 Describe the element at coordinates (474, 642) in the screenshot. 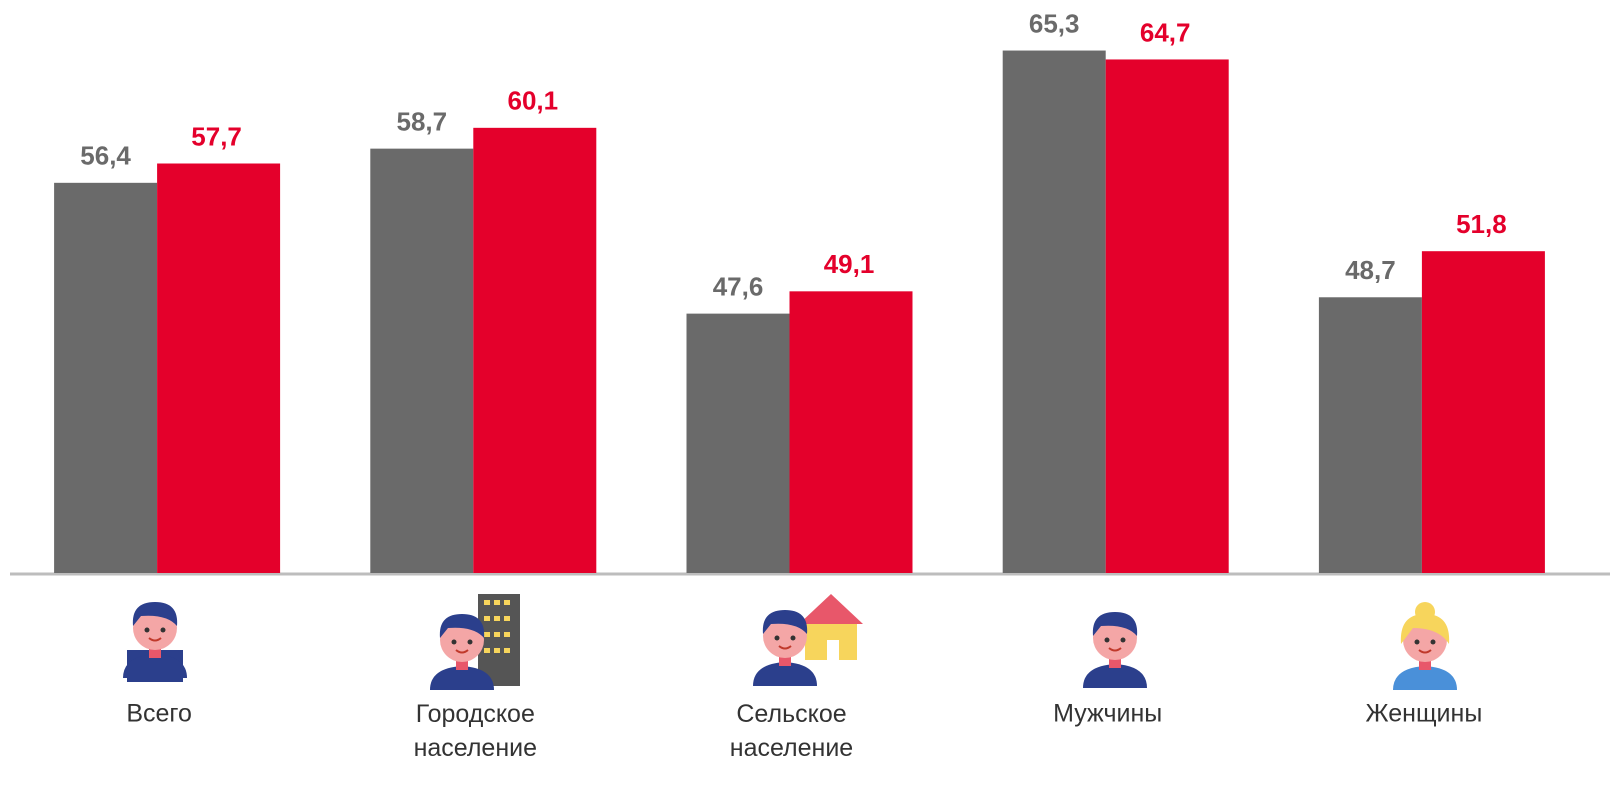

I see `icon-urban` at that location.